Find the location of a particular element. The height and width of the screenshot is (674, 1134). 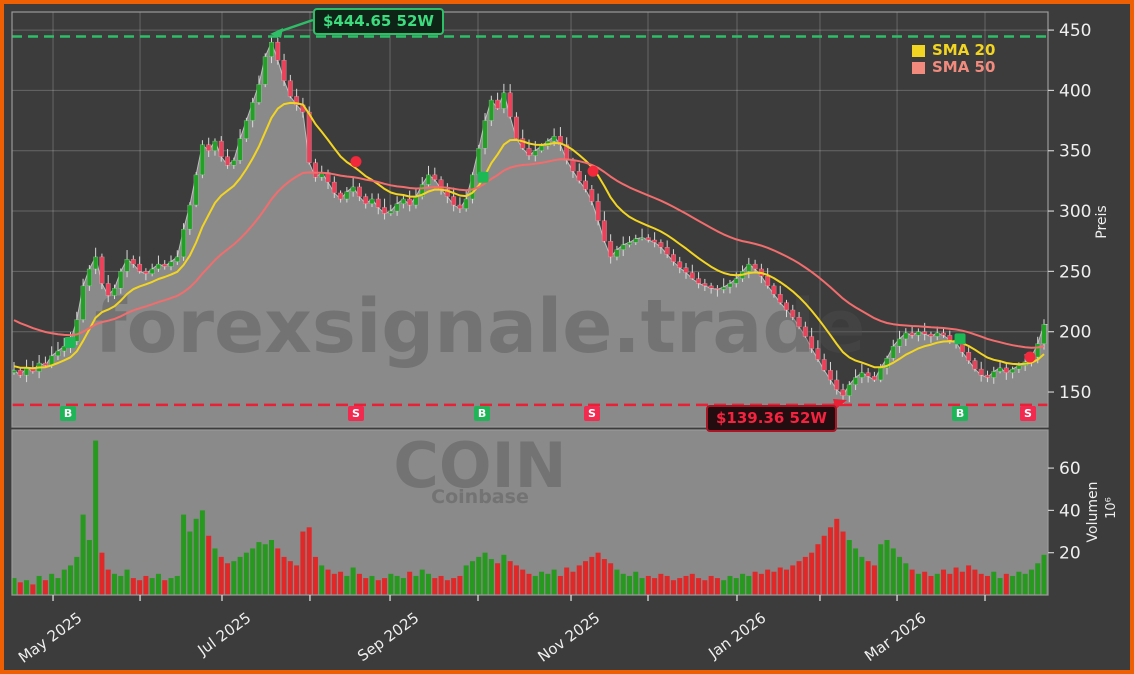

high-52w-label: $444.65 52W is located at coordinates (378, 21).